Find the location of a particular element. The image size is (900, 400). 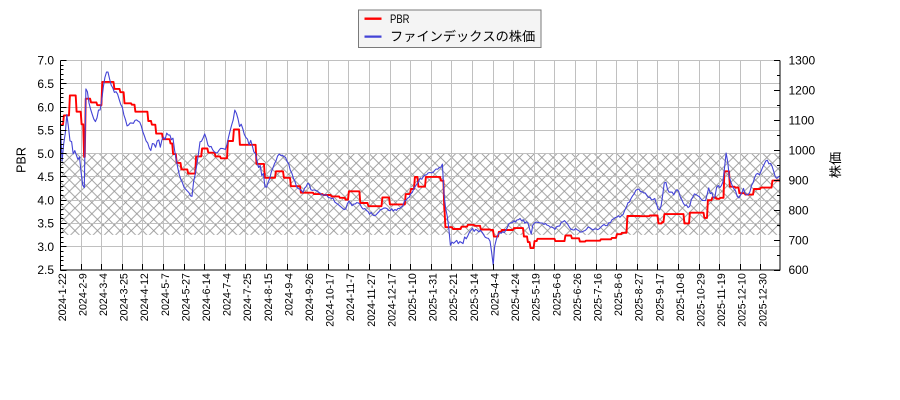

svg-text: 2025-2-21 is located at coordinates (454, 297).